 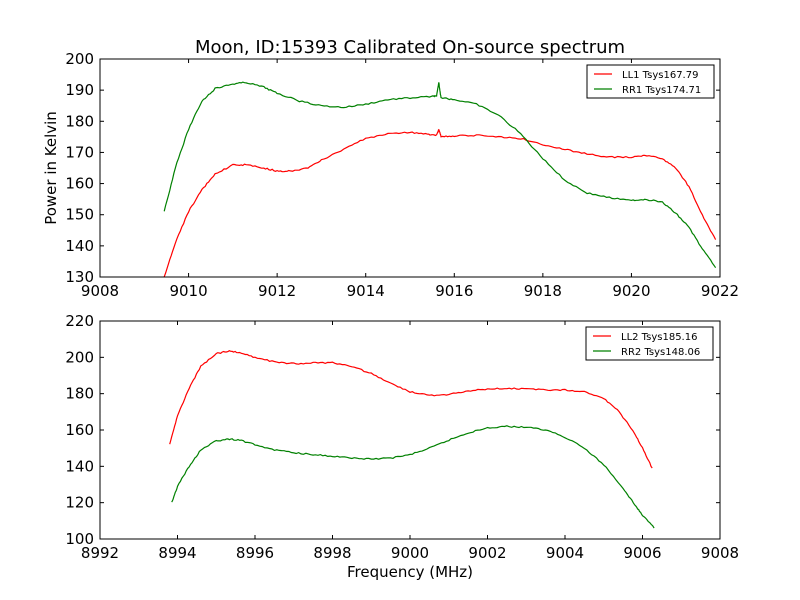 What do you see at coordinates (79, 539) in the screenshot?
I see `y-tick-label: 100` at bounding box center [79, 539].